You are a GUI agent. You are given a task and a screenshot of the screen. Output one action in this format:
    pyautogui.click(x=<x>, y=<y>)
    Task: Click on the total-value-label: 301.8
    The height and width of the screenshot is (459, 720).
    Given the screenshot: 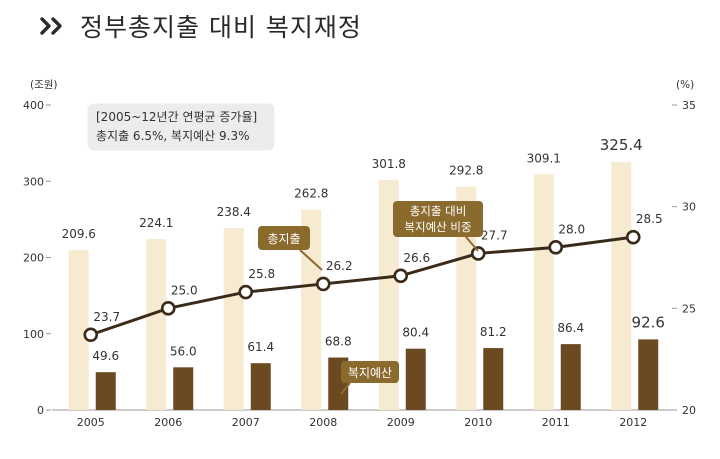 What is the action you would take?
    pyautogui.click(x=389, y=164)
    